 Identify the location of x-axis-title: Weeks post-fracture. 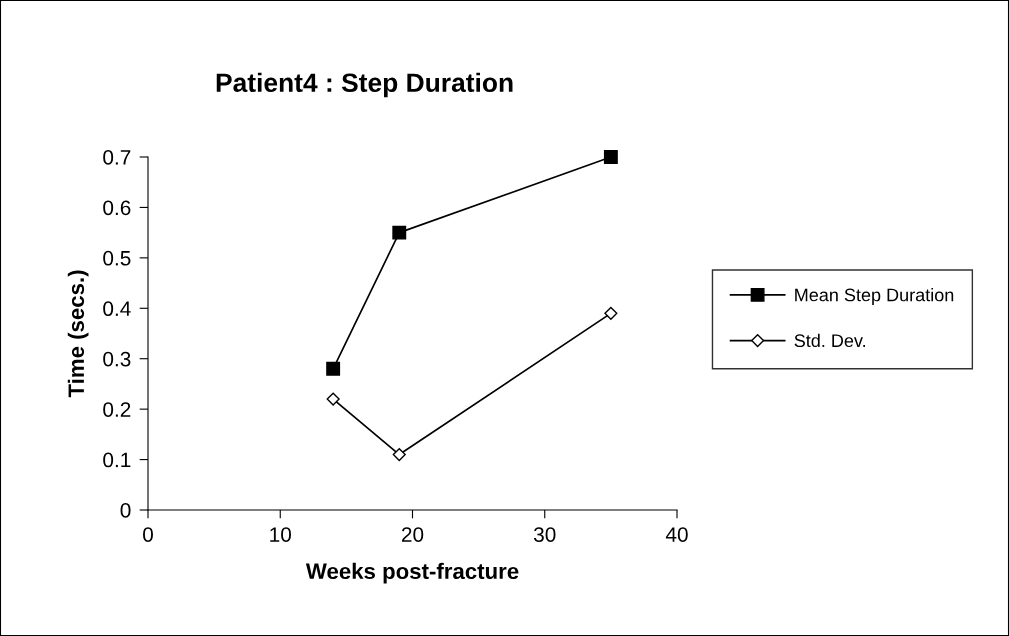
(412, 573).